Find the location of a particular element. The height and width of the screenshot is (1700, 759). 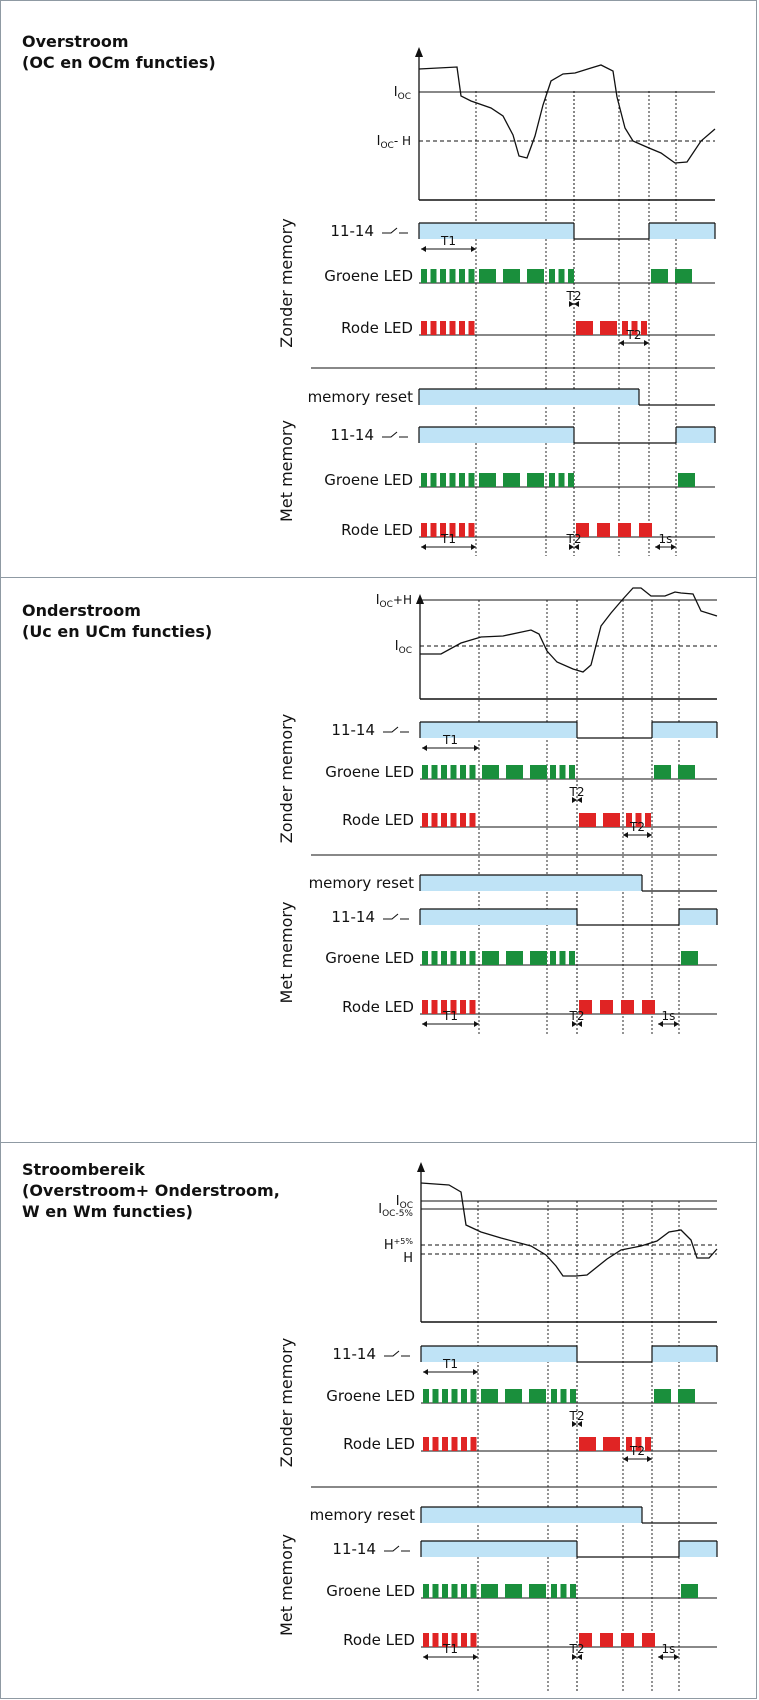

group-label: Met memory is located at coordinates (286, 471).